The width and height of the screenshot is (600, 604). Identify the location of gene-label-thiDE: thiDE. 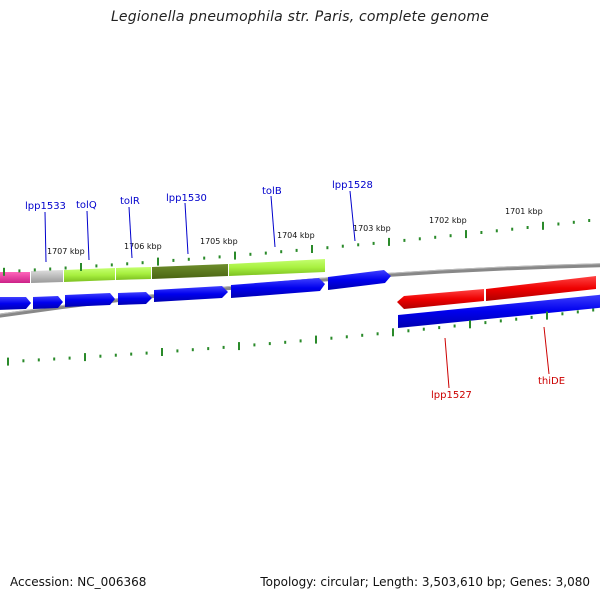
(551, 381).